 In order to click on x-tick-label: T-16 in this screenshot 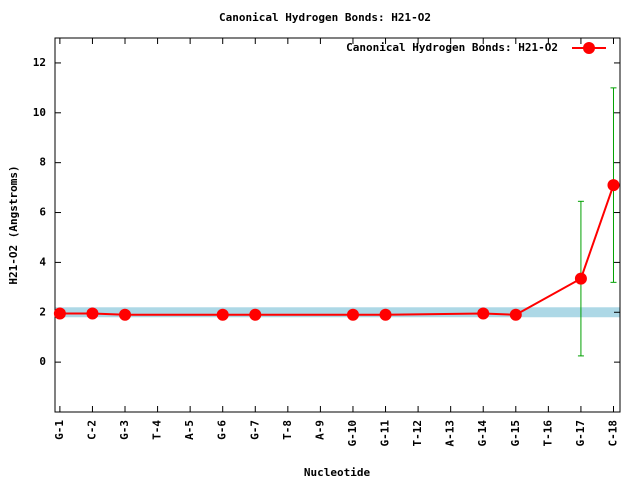, I will do `click(547, 433)`.